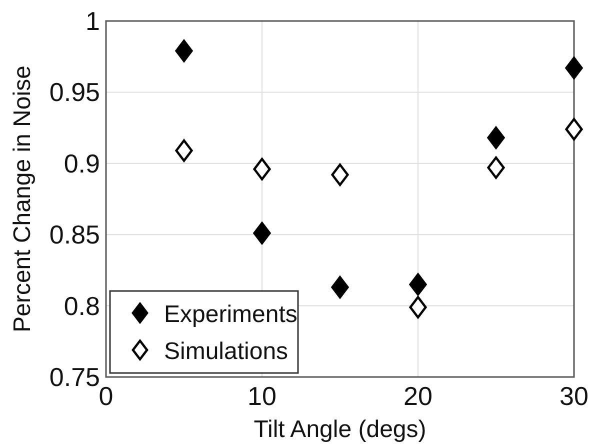 The image size is (590, 445). Describe the element at coordinates (82, 163) in the screenshot. I see `y-tick-label: 0.9` at that location.